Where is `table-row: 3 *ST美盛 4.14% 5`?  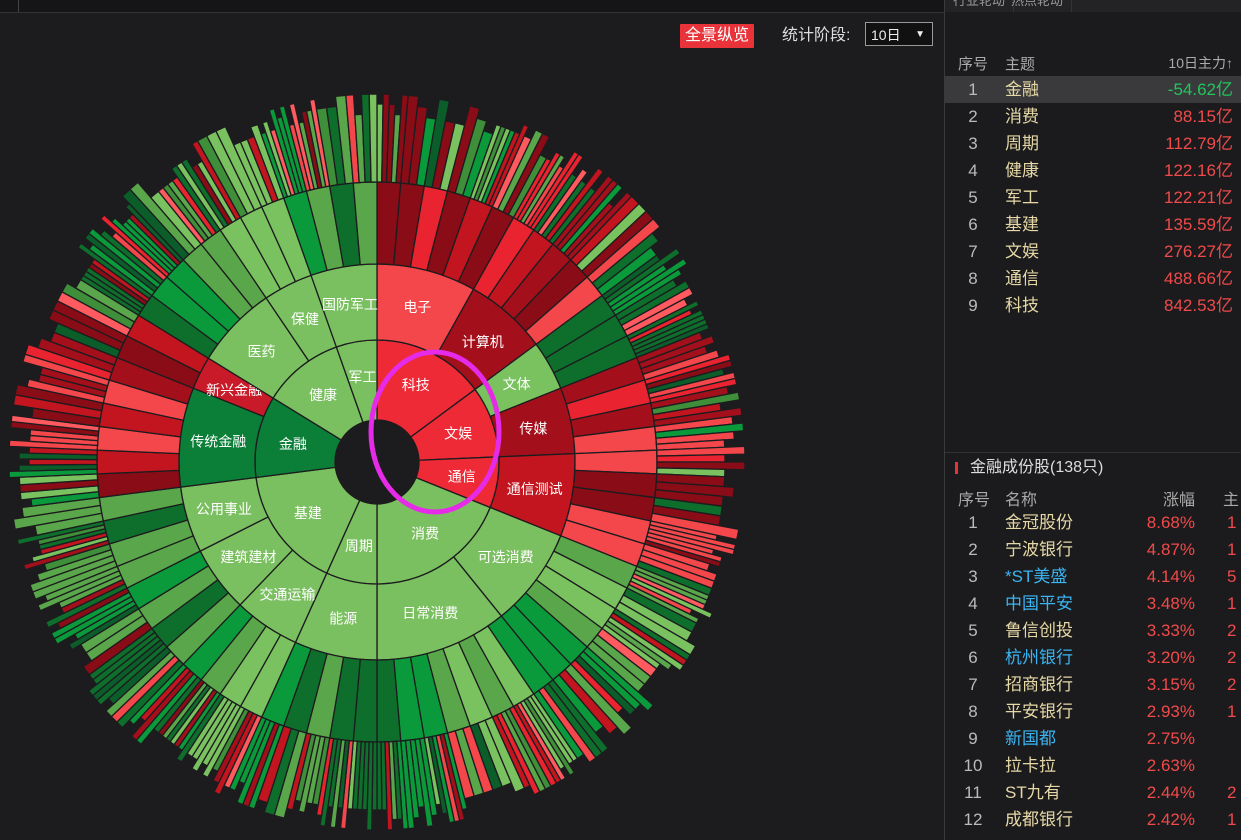
table-row: 3 *ST美盛 4.14% 5 is located at coordinates (1093, 576).